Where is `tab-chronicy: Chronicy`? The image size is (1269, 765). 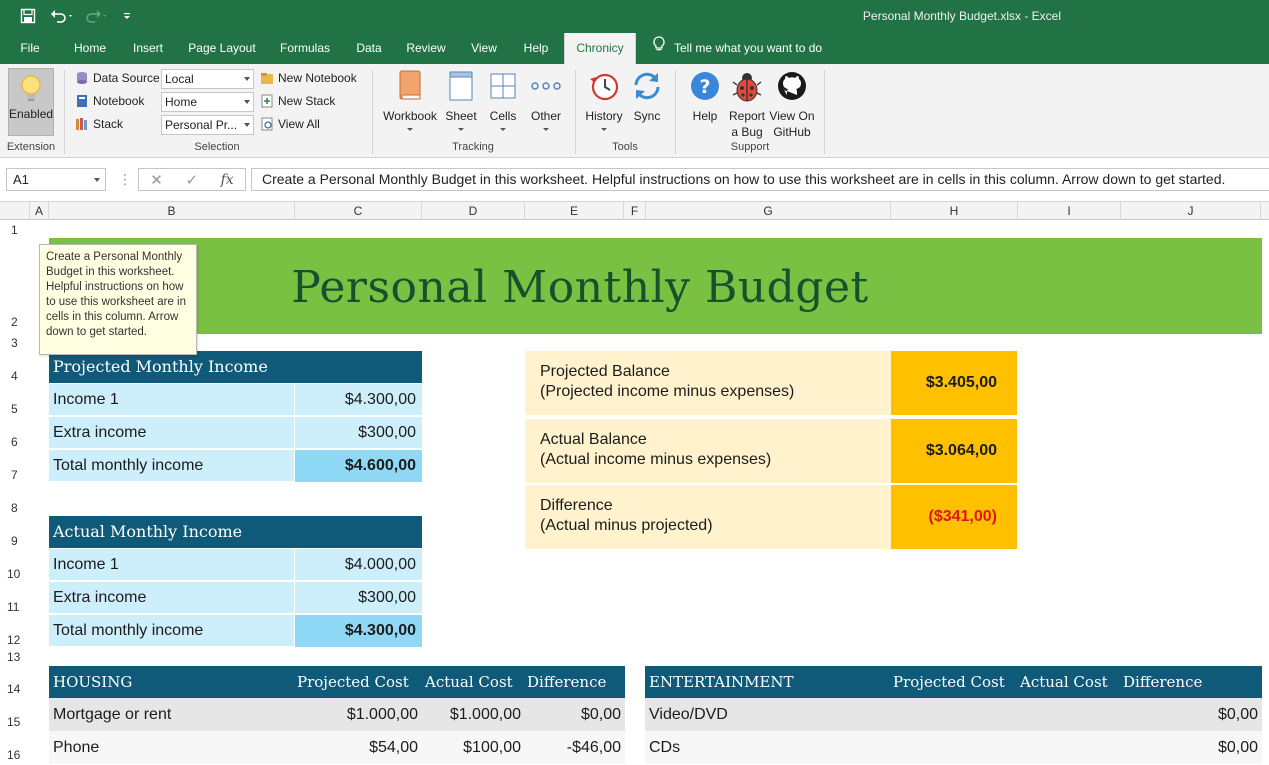 tab-chronicy: Chronicy is located at coordinates (600, 48).